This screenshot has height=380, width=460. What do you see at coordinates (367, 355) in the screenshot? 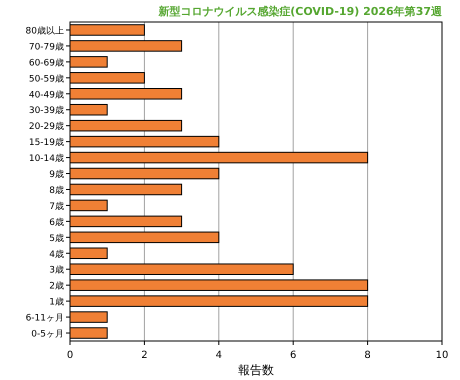
I see `x-tick-label: 8` at bounding box center [367, 355].